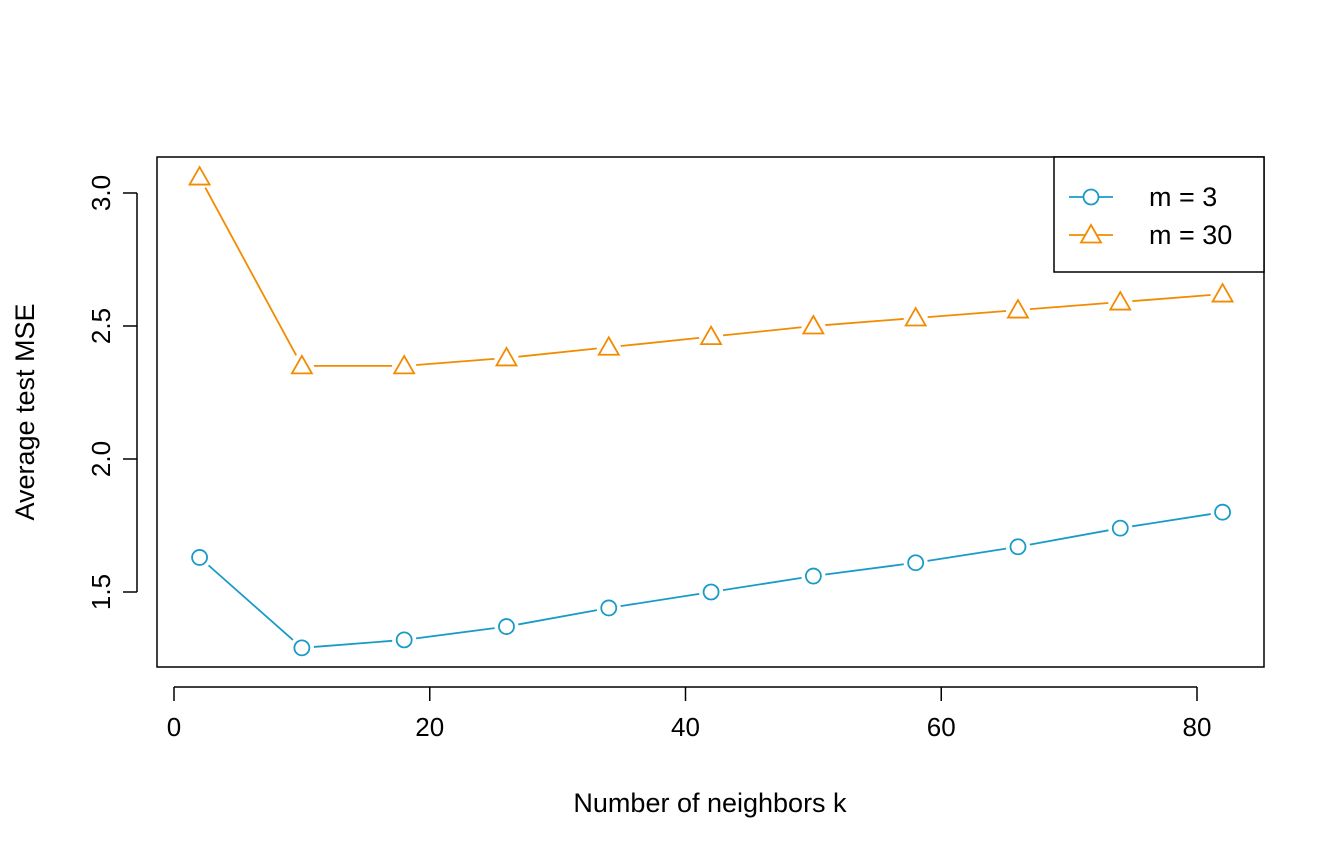  Describe the element at coordinates (174, 727) in the screenshot. I see `x-tick-label: 0` at that location.